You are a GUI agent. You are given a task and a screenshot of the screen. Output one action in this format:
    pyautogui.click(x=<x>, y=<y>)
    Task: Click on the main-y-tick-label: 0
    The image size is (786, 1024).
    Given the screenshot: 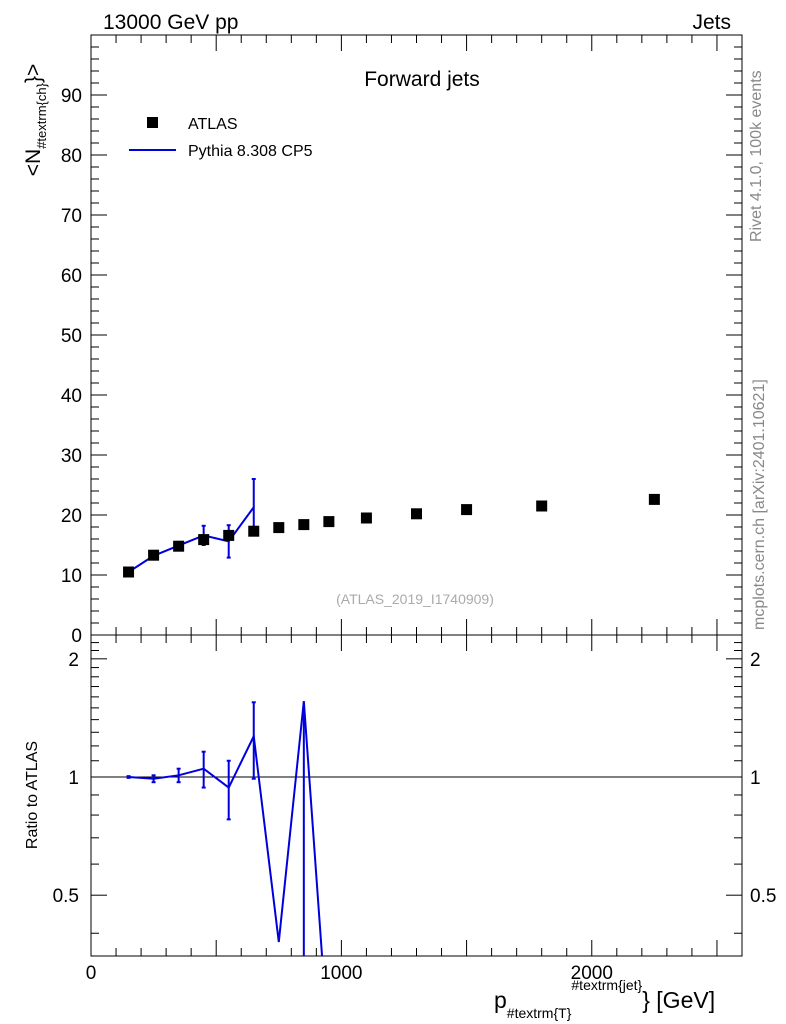 What is the action you would take?
    pyautogui.click(x=76, y=636)
    